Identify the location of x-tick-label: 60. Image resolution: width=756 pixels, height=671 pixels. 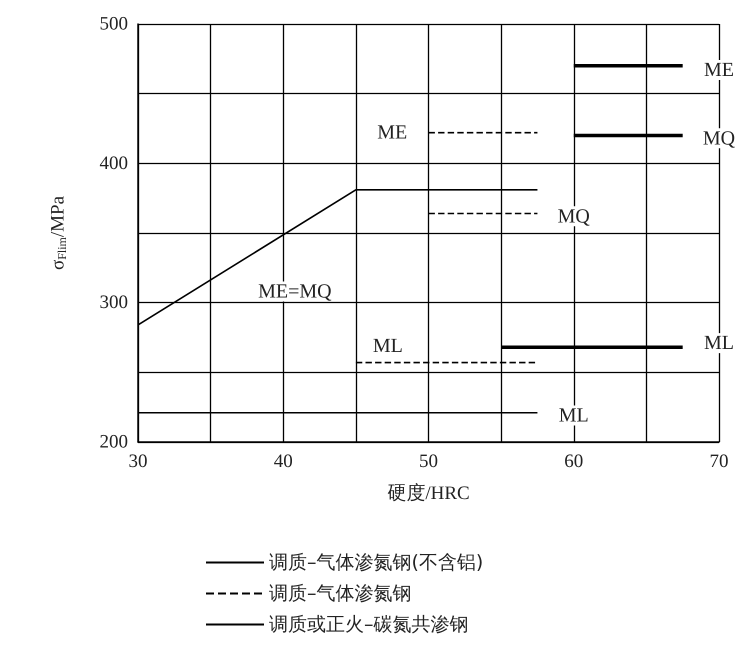
(574, 461).